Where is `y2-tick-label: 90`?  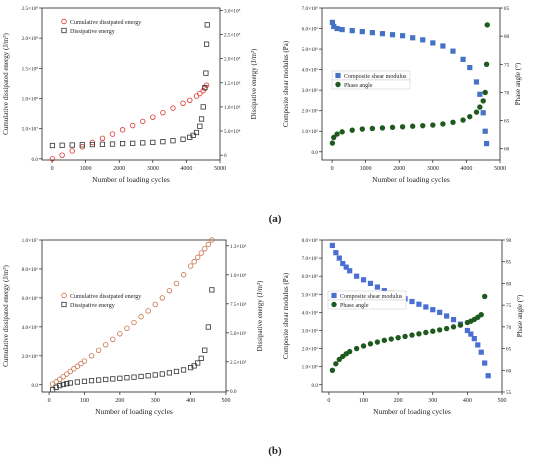
y2-tick-label: 90 is located at coordinates (509, 241).